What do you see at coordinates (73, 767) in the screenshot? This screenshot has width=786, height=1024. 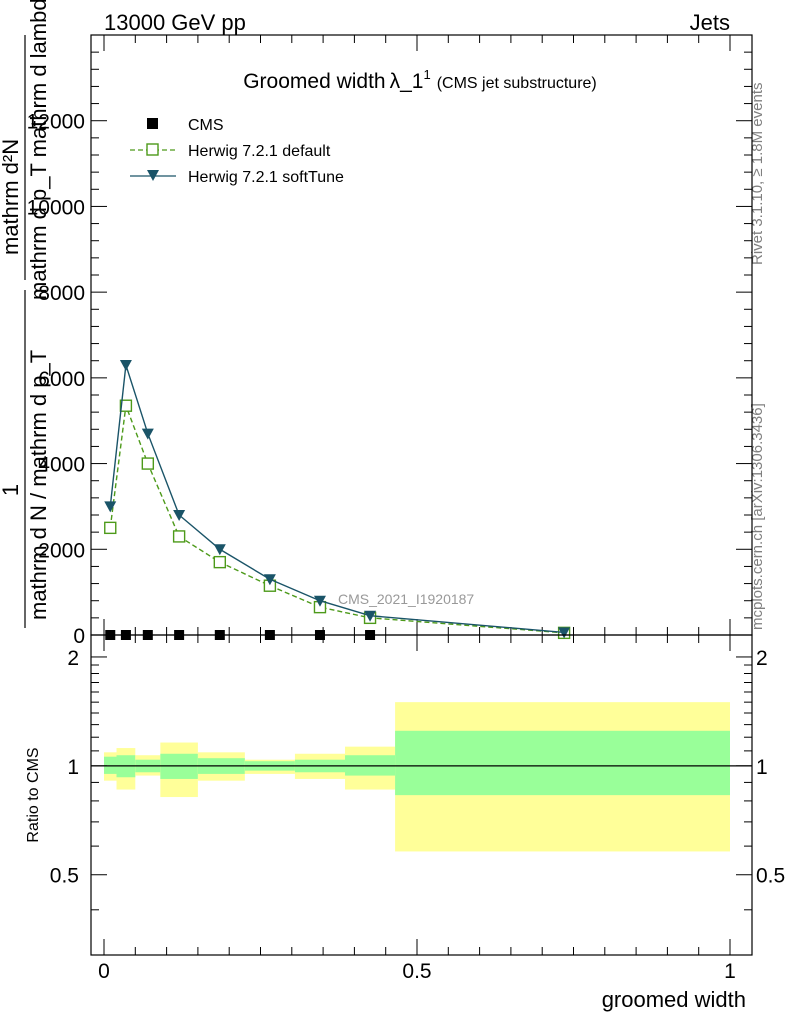 I see `ratio-ytick-label: 1` at bounding box center [73, 767].